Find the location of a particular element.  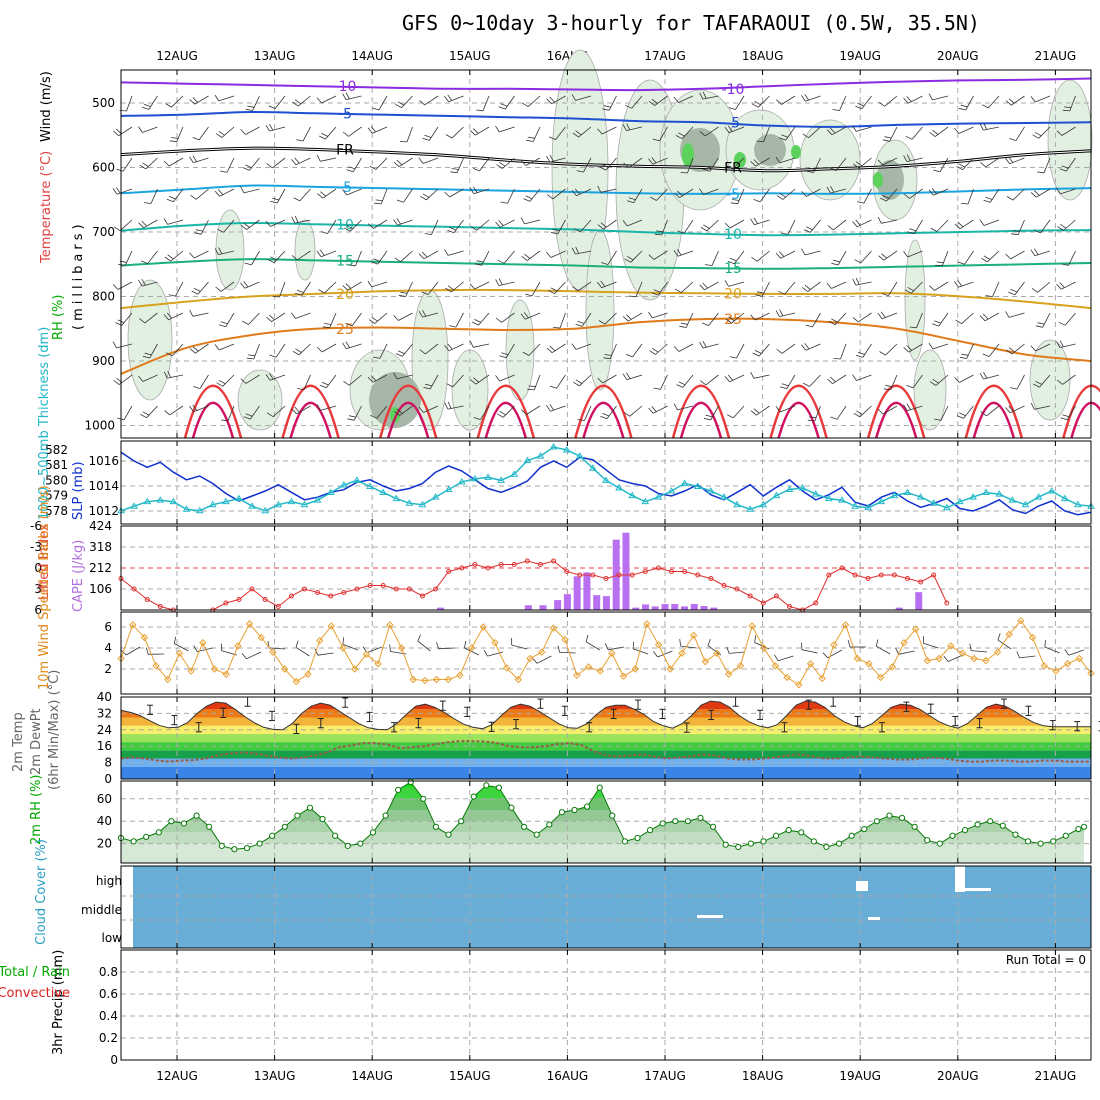

y-tick-label: 32 is located at coordinates (104, 713).